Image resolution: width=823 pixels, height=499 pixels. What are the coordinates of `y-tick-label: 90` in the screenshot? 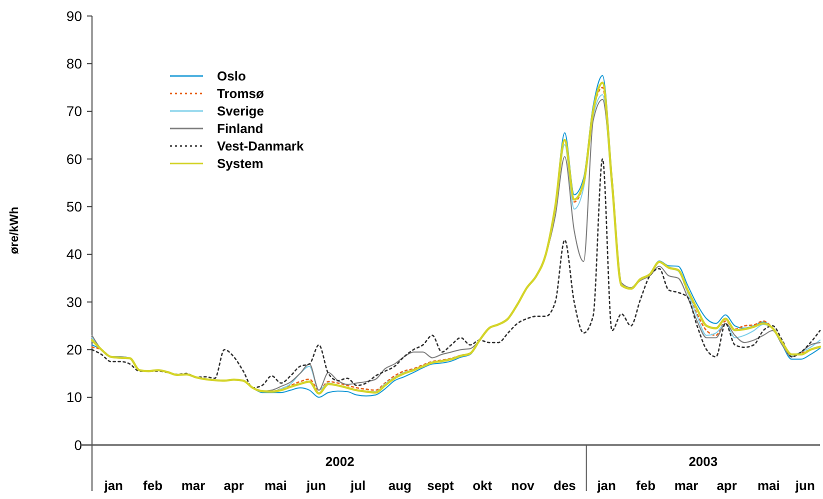 It's located at (74, 16).